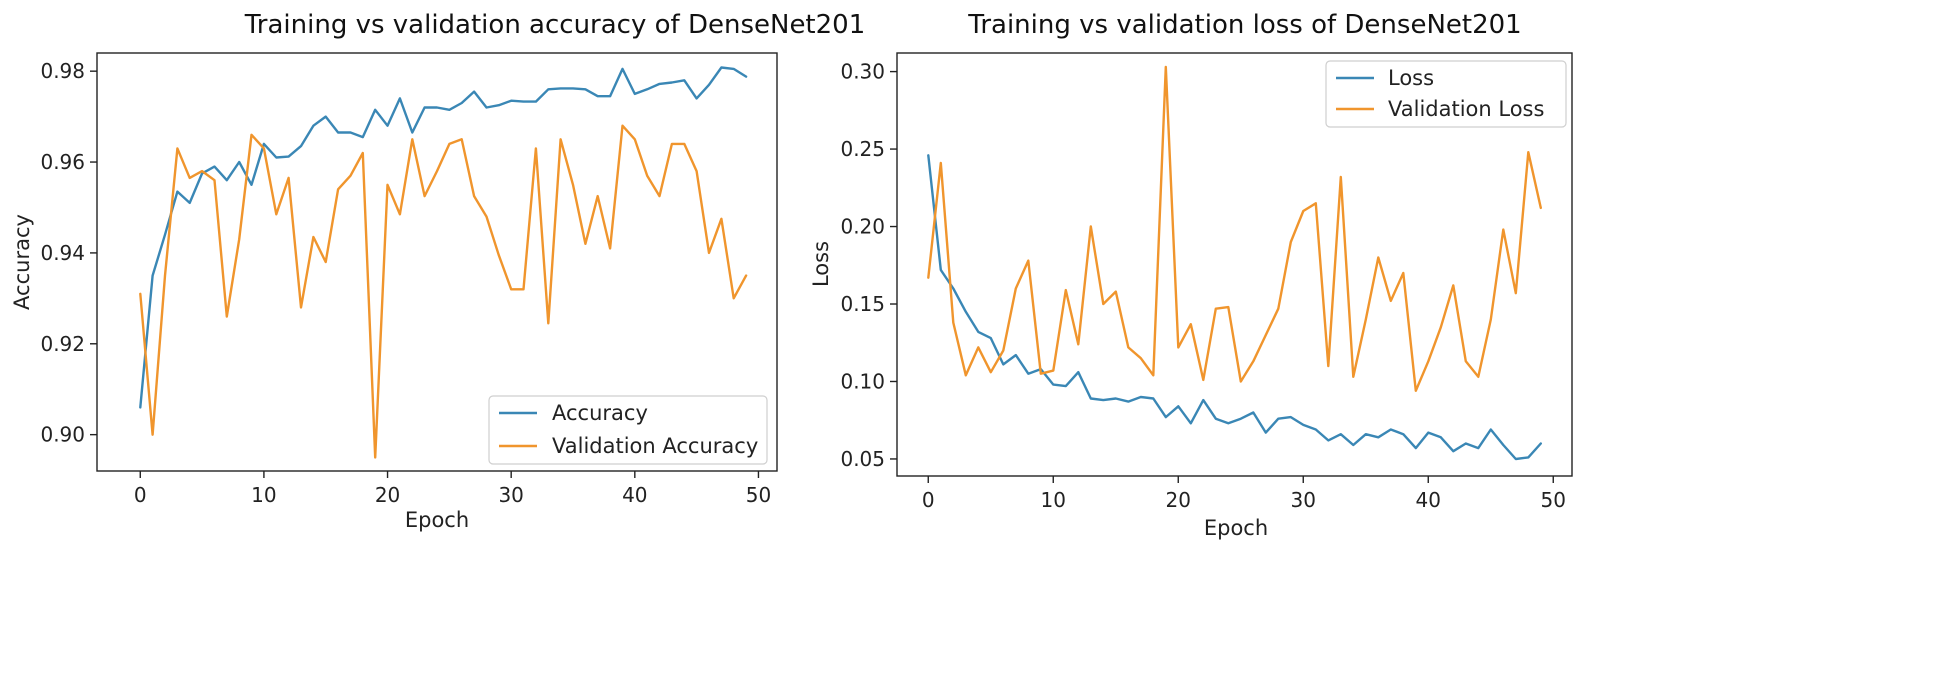 This screenshot has width=1940, height=681. What do you see at coordinates (62, 344) in the screenshot?
I see `accuracy-y-tick-label: 0.92` at bounding box center [62, 344].